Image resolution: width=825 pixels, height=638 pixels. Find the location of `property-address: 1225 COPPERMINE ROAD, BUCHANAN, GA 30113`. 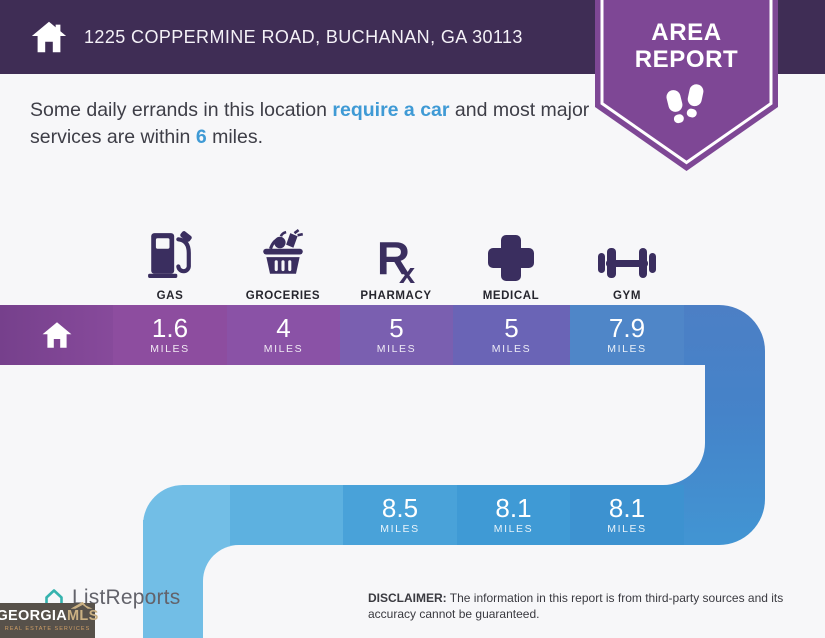

property-address: 1225 COPPERMINE ROAD, BUCHANAN, GA 30113 is located at coordinates (303, 36).